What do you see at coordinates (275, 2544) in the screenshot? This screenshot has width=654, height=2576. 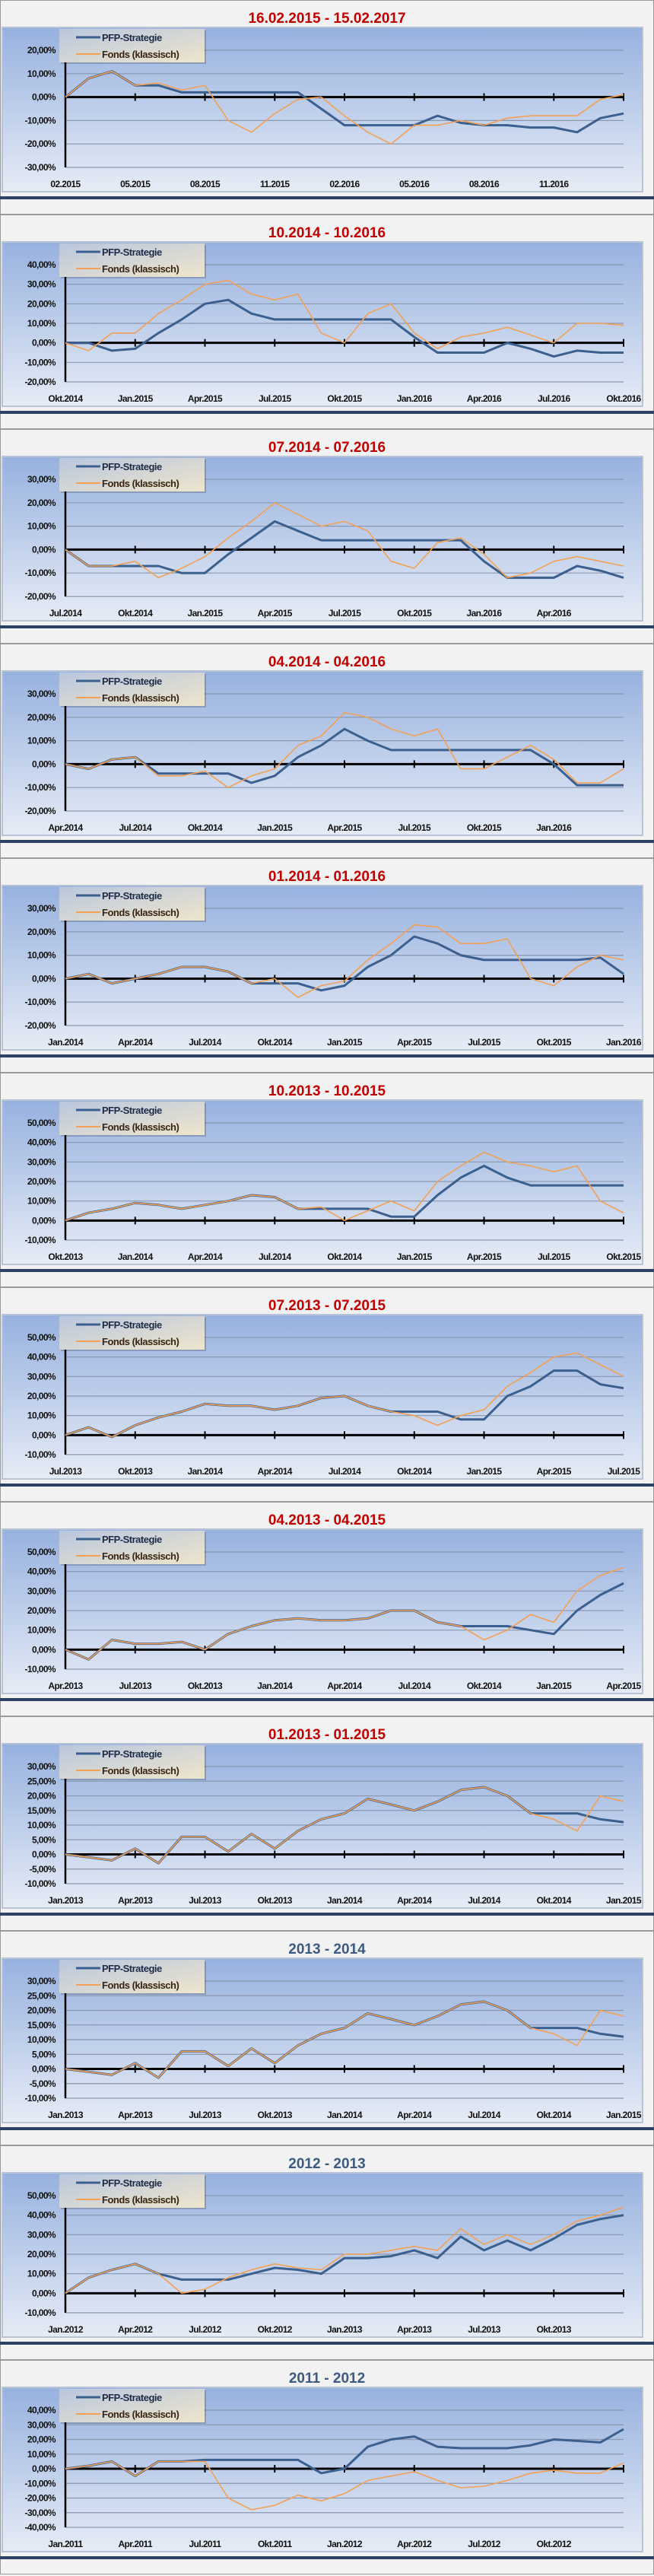 I see `x-tick-label: Okt.2011` at bounding box center [275, 2544].